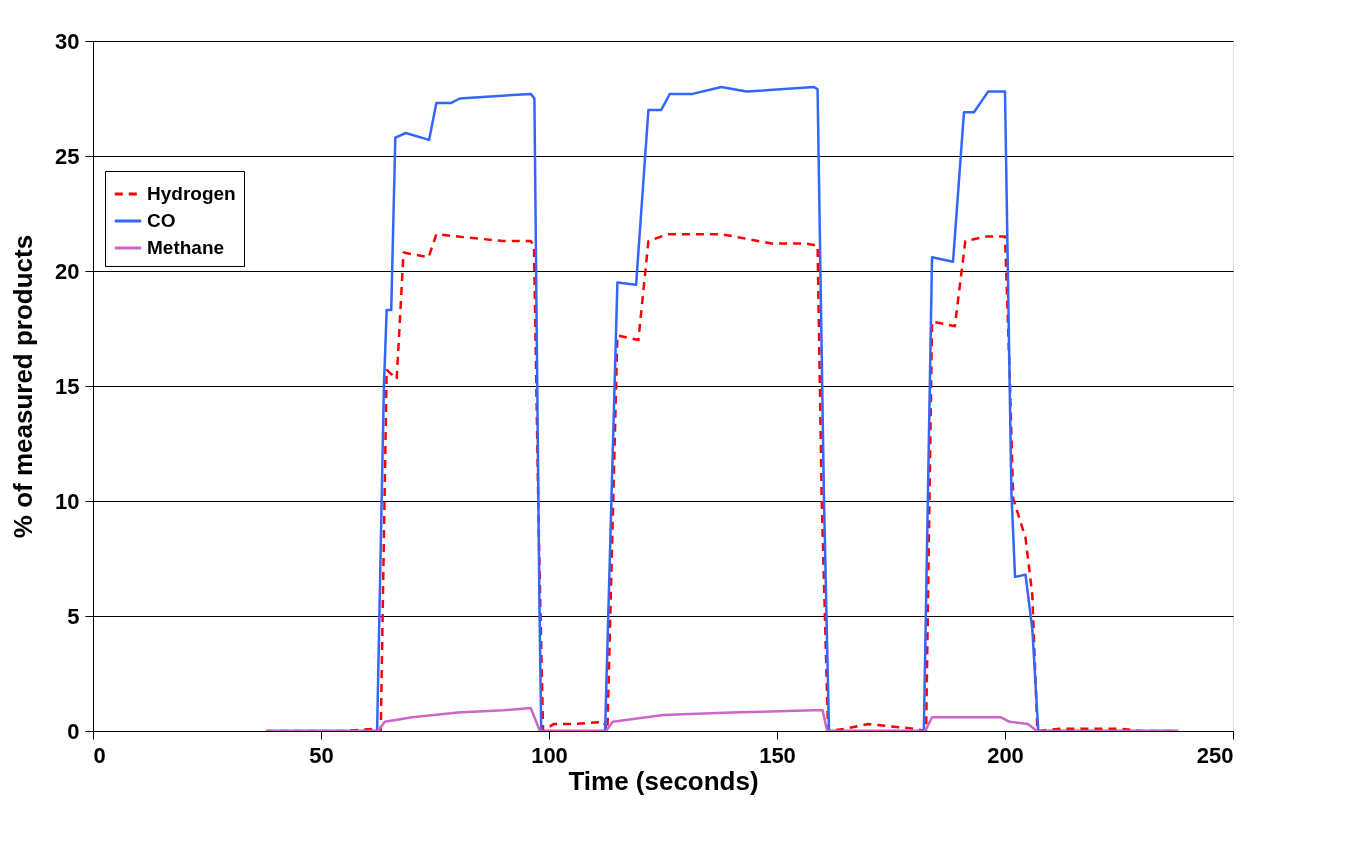  Describe the element at coordinates (73, 616) in the screenshot. I see `y-tick-label: 5` at that location.